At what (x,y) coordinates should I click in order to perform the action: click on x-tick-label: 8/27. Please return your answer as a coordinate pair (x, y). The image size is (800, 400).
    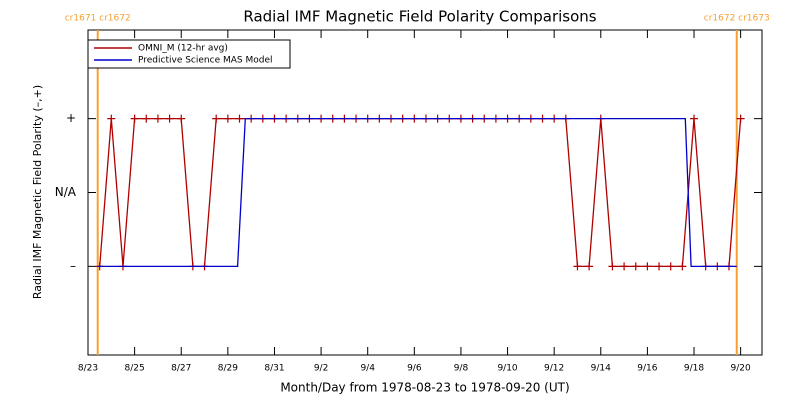
    Looking at the image, I should click on (181, 369).